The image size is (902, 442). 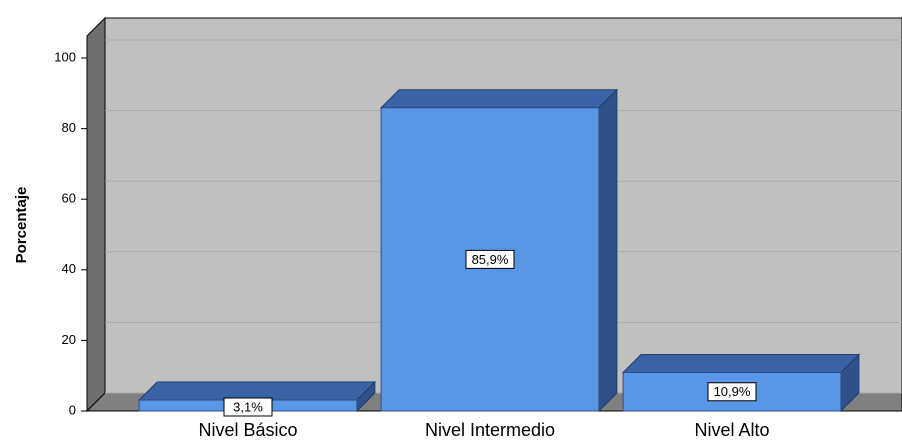 What do you see at coordinates (69, 268) in the screenshot?
I see `y-tick-label: 40` at bounding box center [69, 268].